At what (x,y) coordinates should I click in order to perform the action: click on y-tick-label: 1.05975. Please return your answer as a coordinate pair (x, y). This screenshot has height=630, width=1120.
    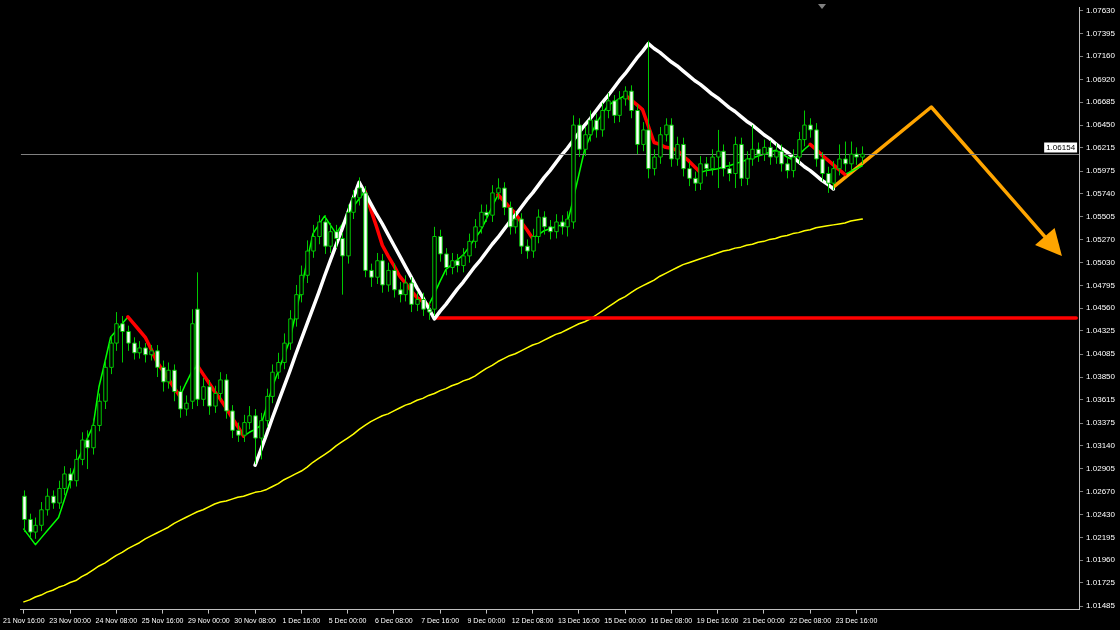
    Looking at the image, I should click on (1101, 171).